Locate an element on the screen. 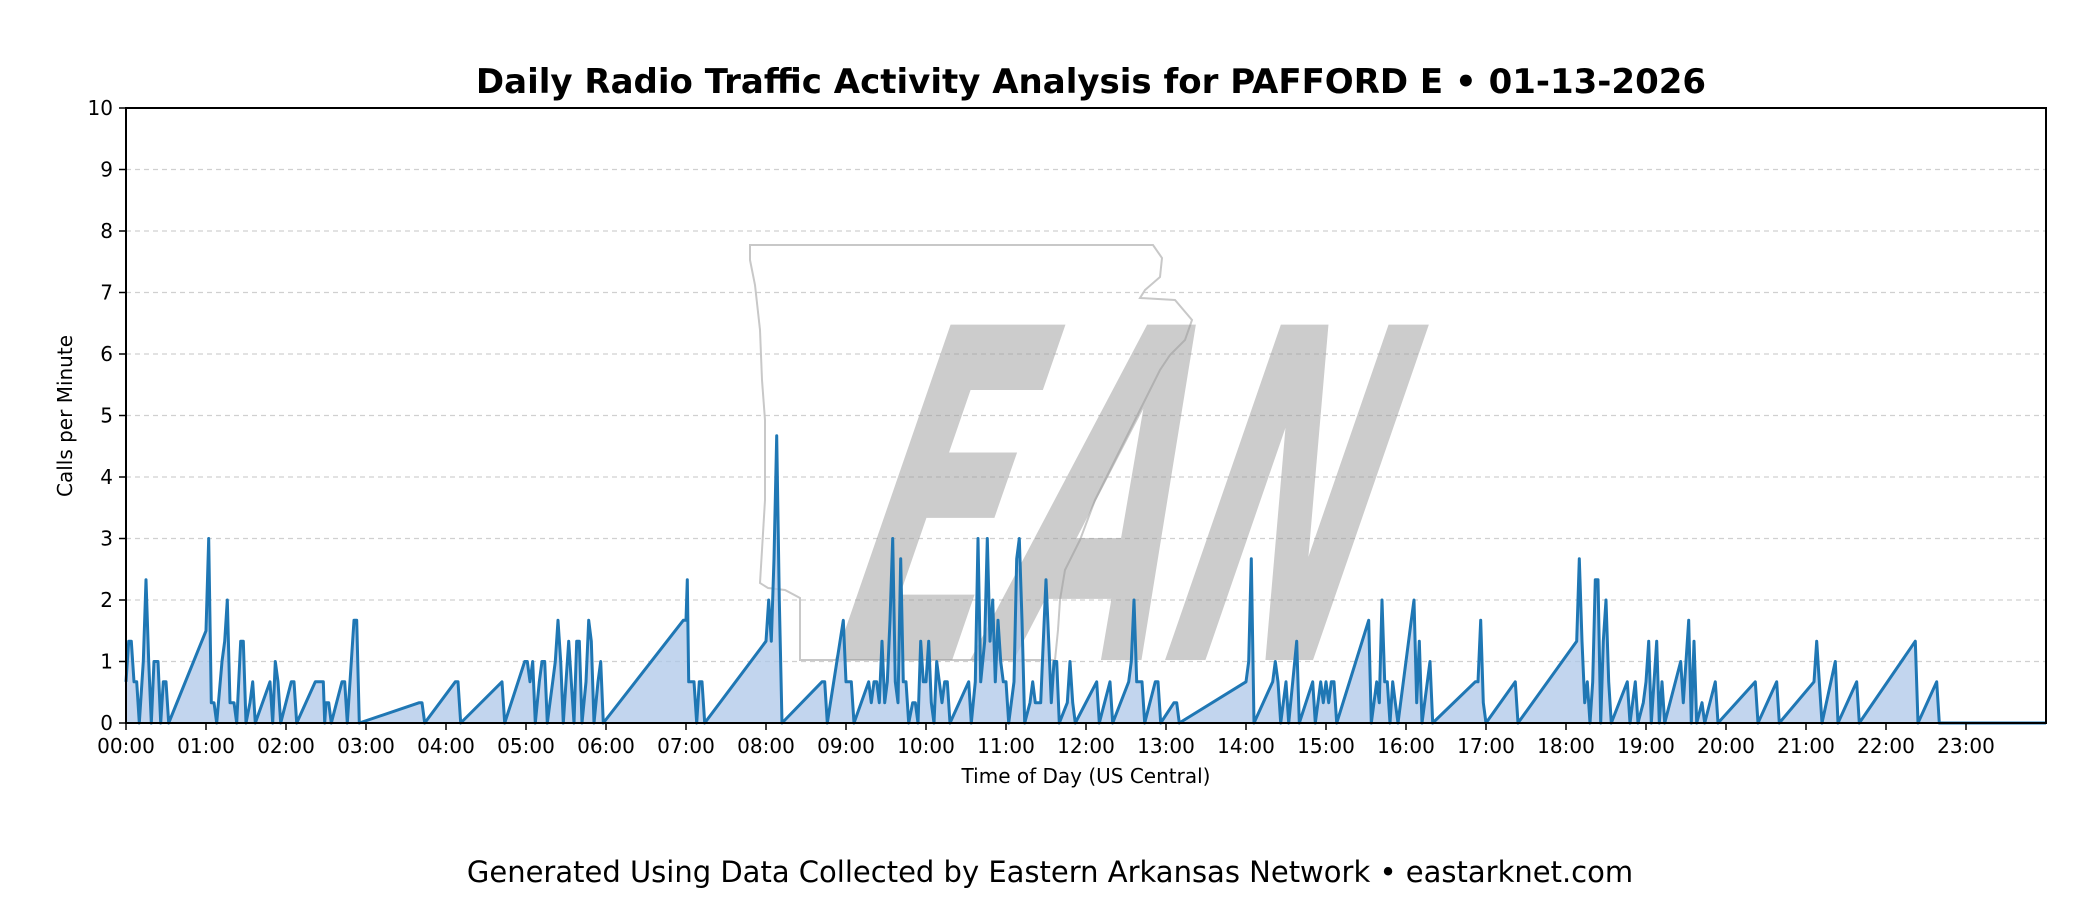 The image size is (2100, 900). x-axis-label: Time of Day (US Central) is located at coordinates (1086, 776).